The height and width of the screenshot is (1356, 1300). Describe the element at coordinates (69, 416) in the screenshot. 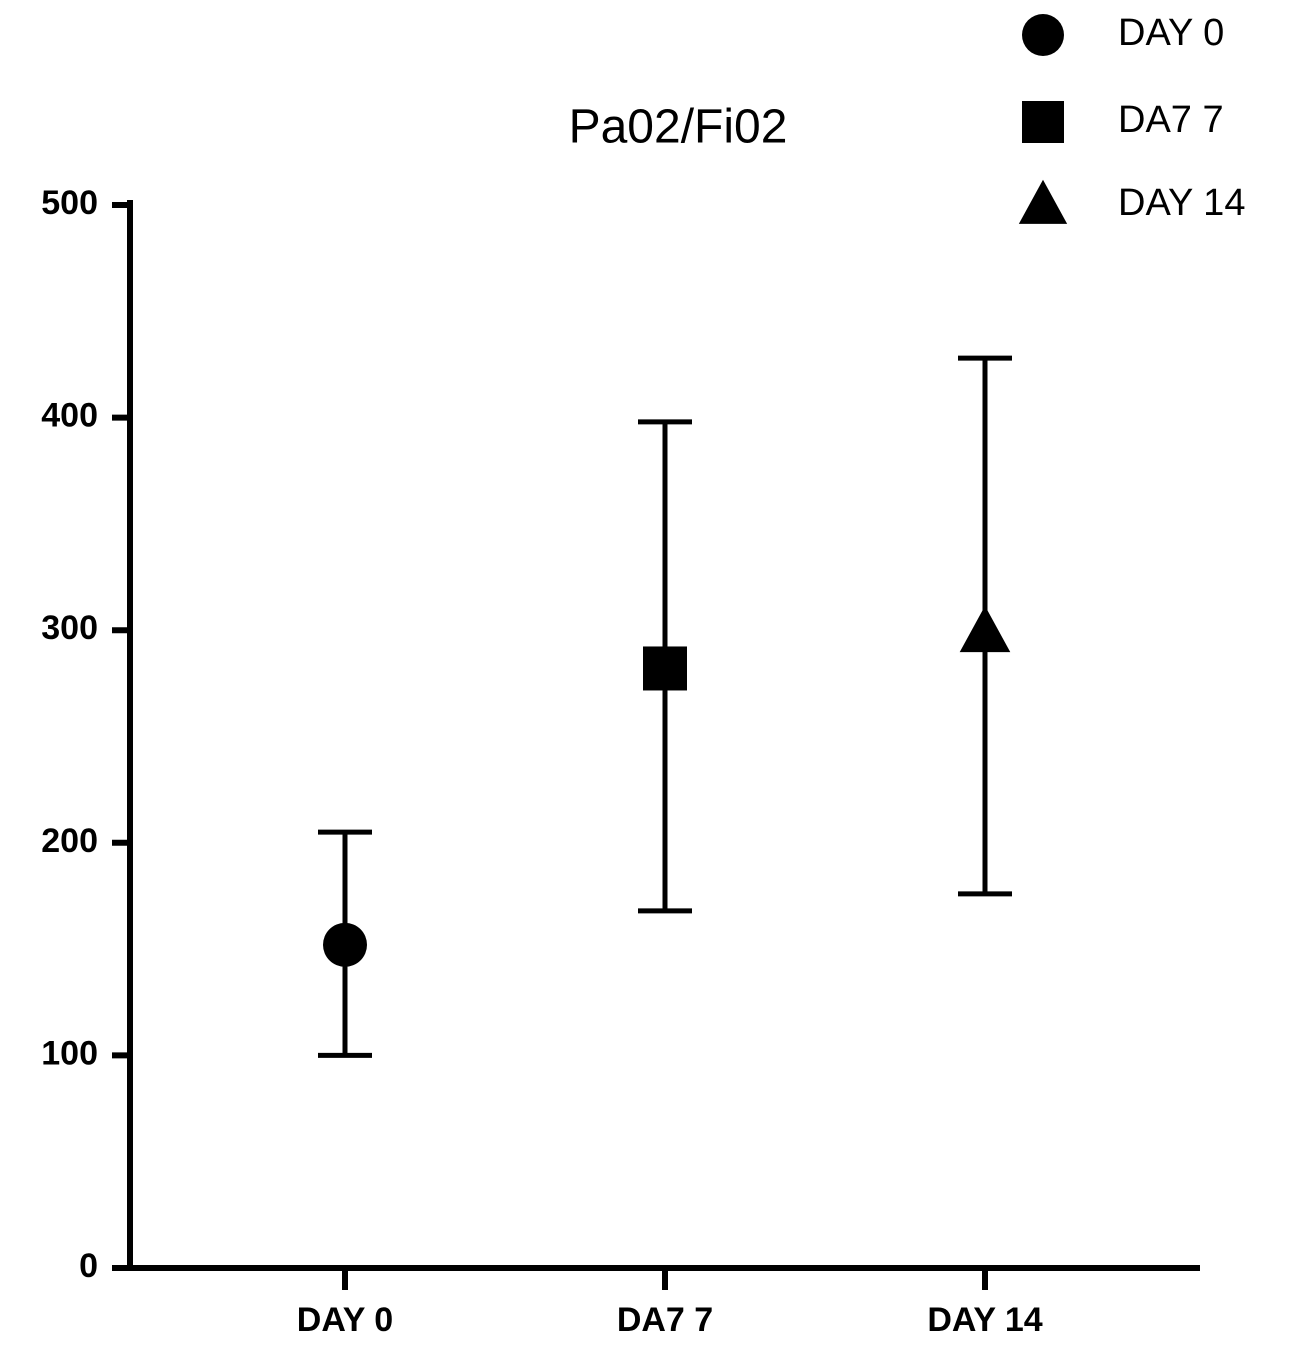

I see `y-tick-label: 400` at that location.